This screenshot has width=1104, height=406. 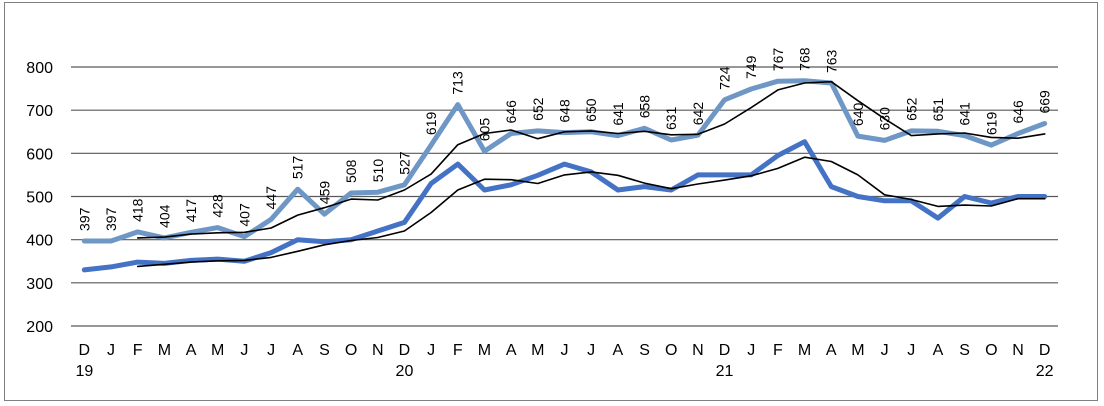 I want to click on data-label: 631, so click(x=671, y=118).